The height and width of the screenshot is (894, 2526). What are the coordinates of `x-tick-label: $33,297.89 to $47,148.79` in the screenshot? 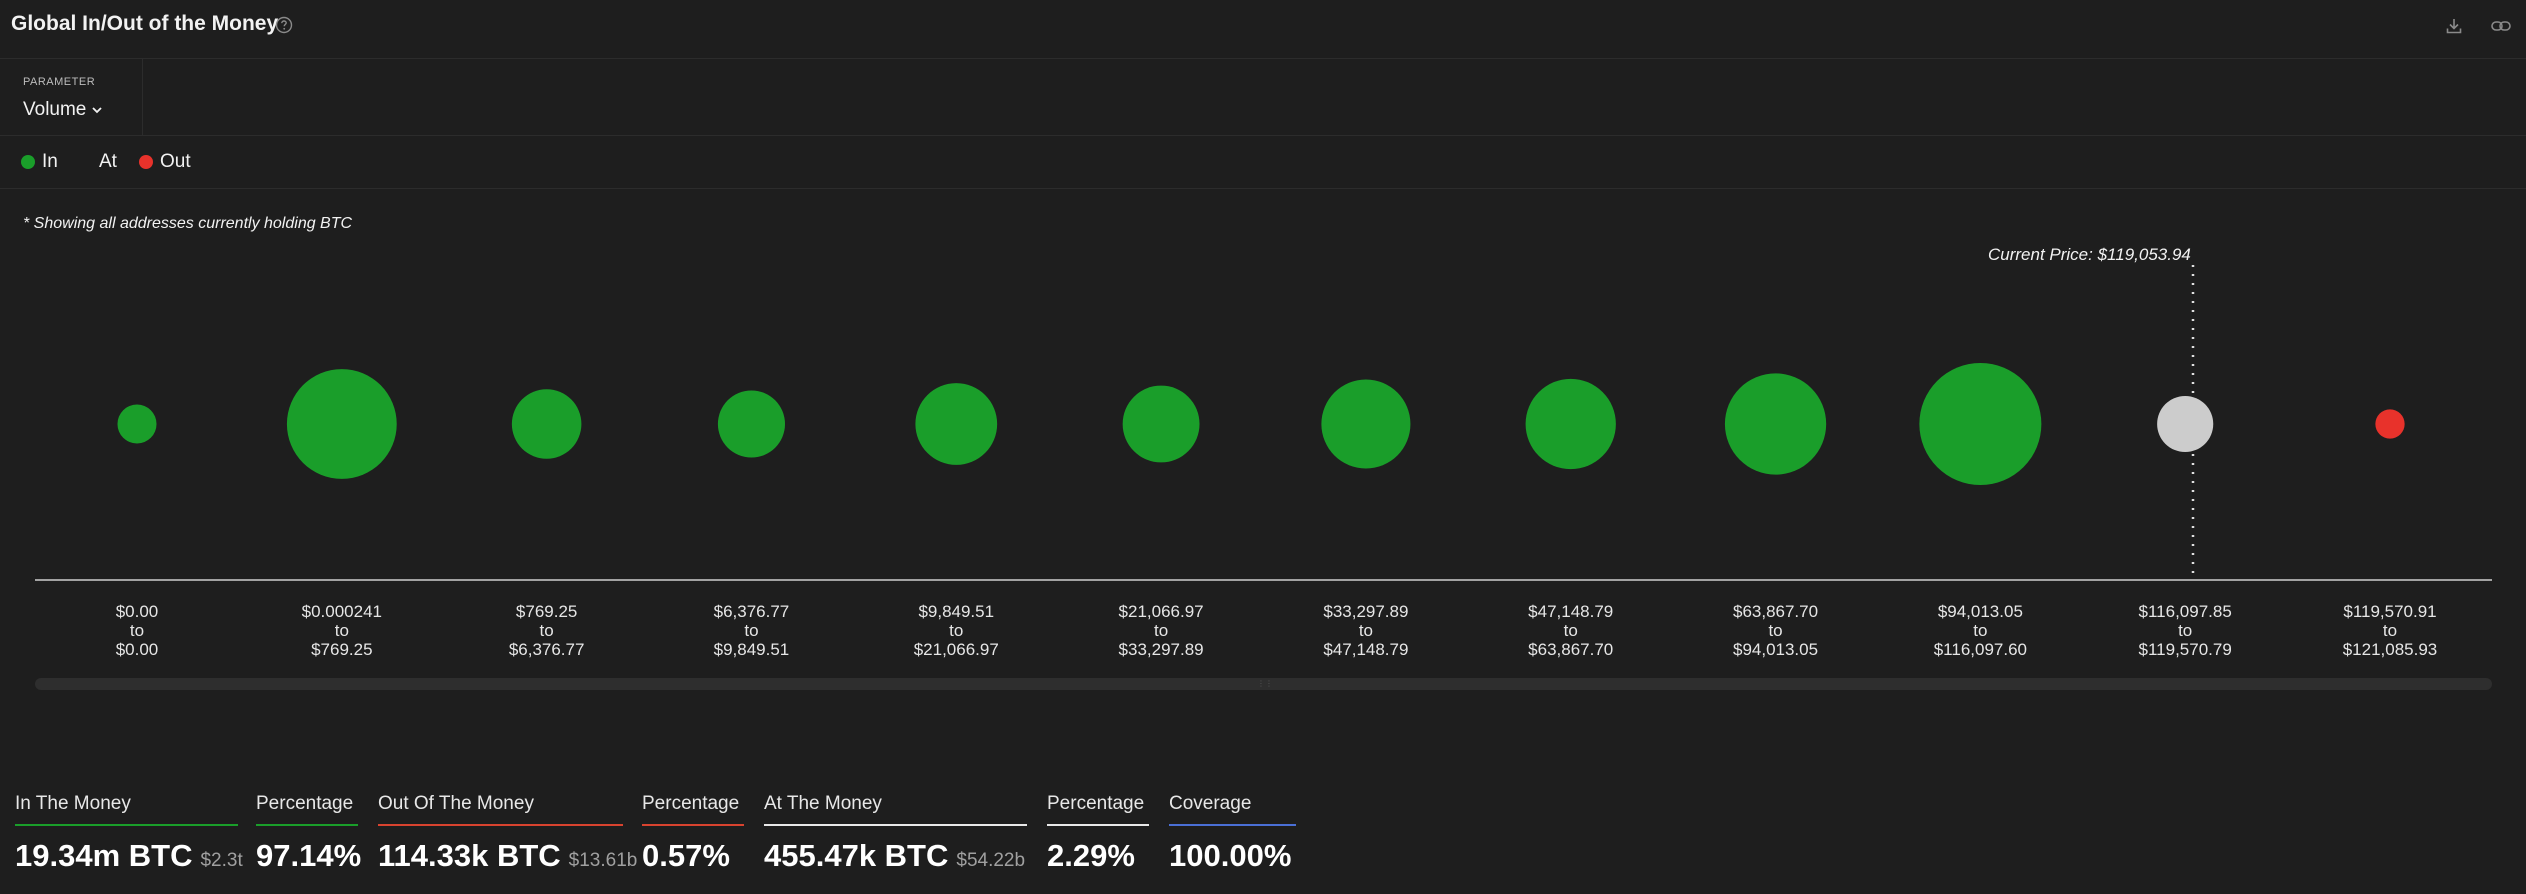 It's located at (1365, 630).